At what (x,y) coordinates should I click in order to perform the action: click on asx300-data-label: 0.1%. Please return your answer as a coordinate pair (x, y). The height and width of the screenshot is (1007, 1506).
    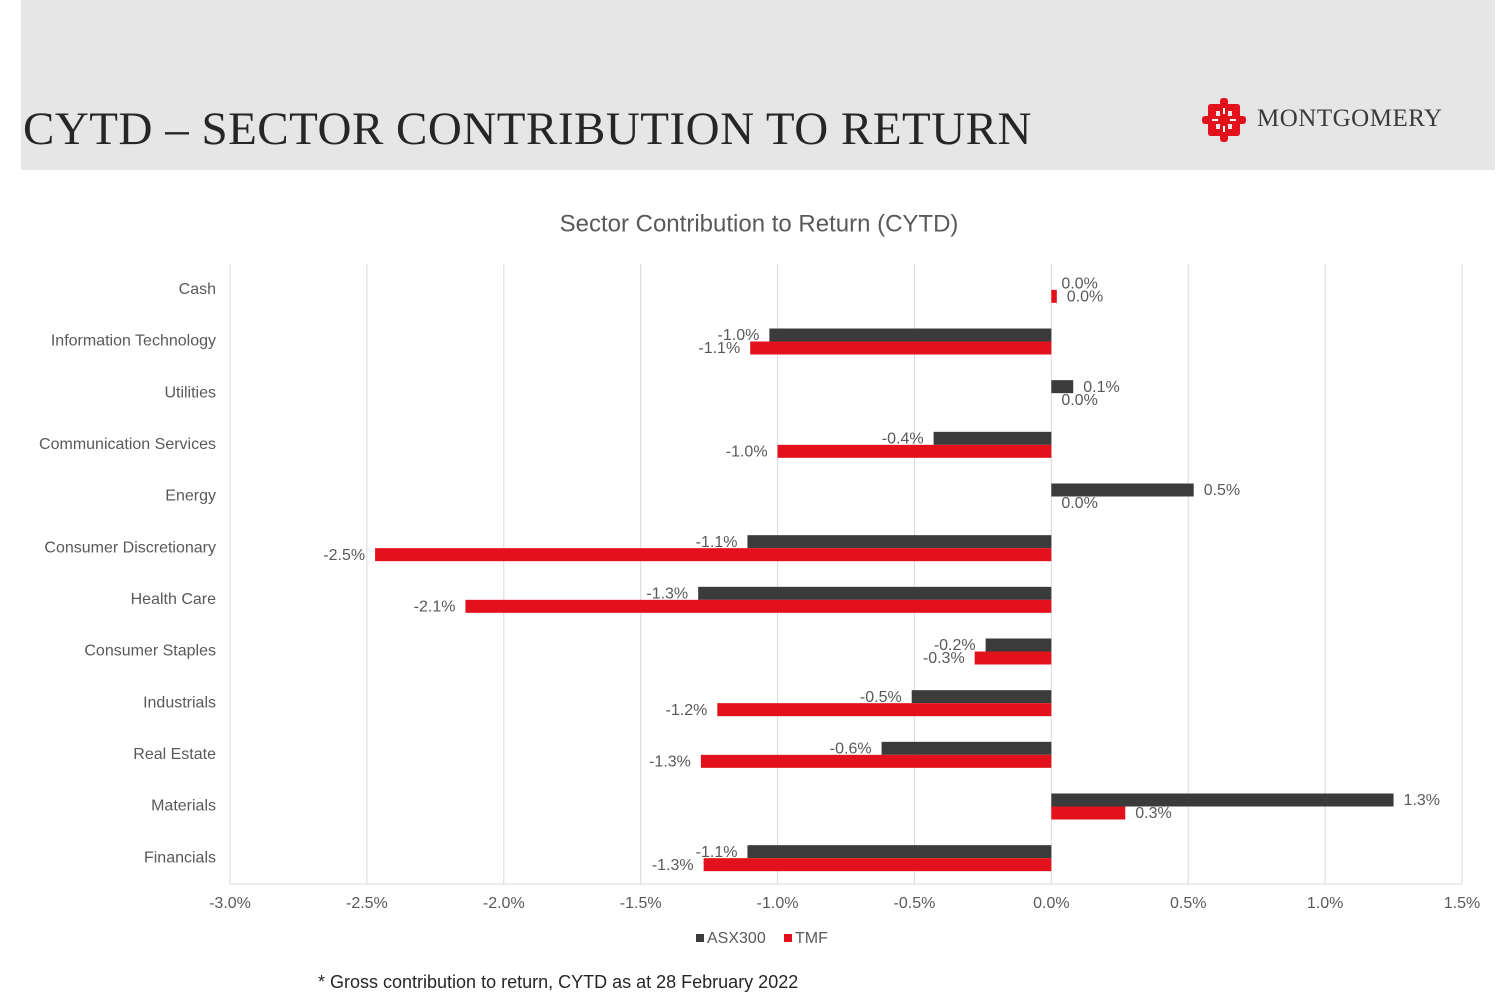
    Looking at the image, I should click on (1101, 387).